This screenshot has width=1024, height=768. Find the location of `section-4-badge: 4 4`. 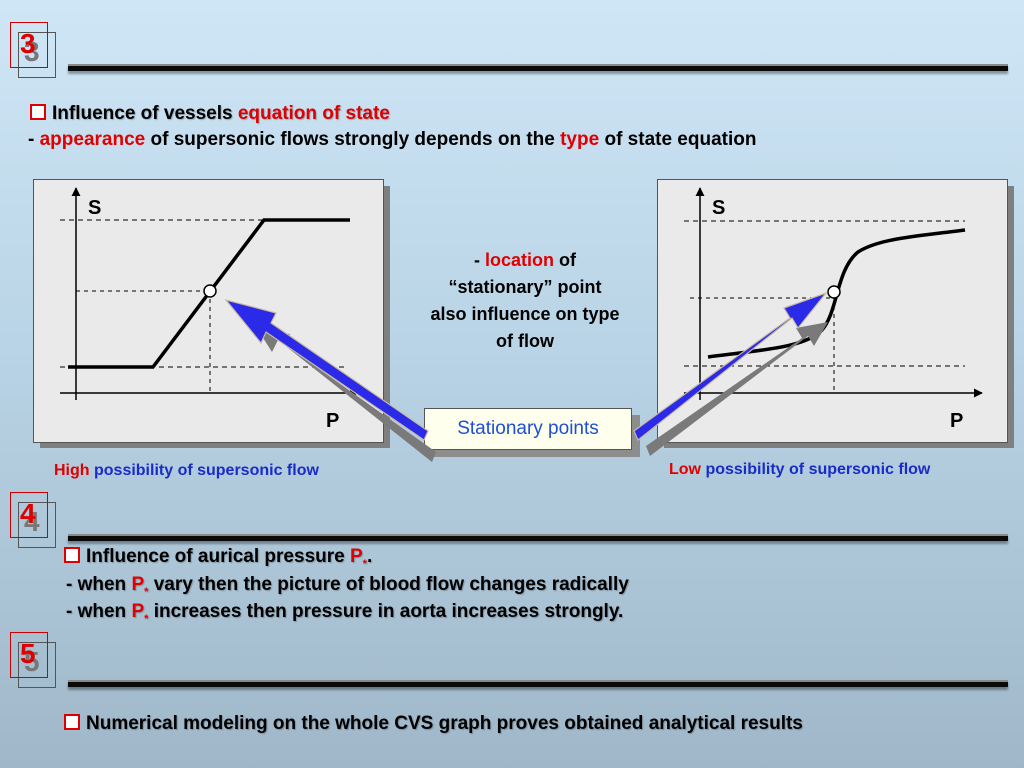

section-4-badge: 4 4 is located at coordinates (34, 521).